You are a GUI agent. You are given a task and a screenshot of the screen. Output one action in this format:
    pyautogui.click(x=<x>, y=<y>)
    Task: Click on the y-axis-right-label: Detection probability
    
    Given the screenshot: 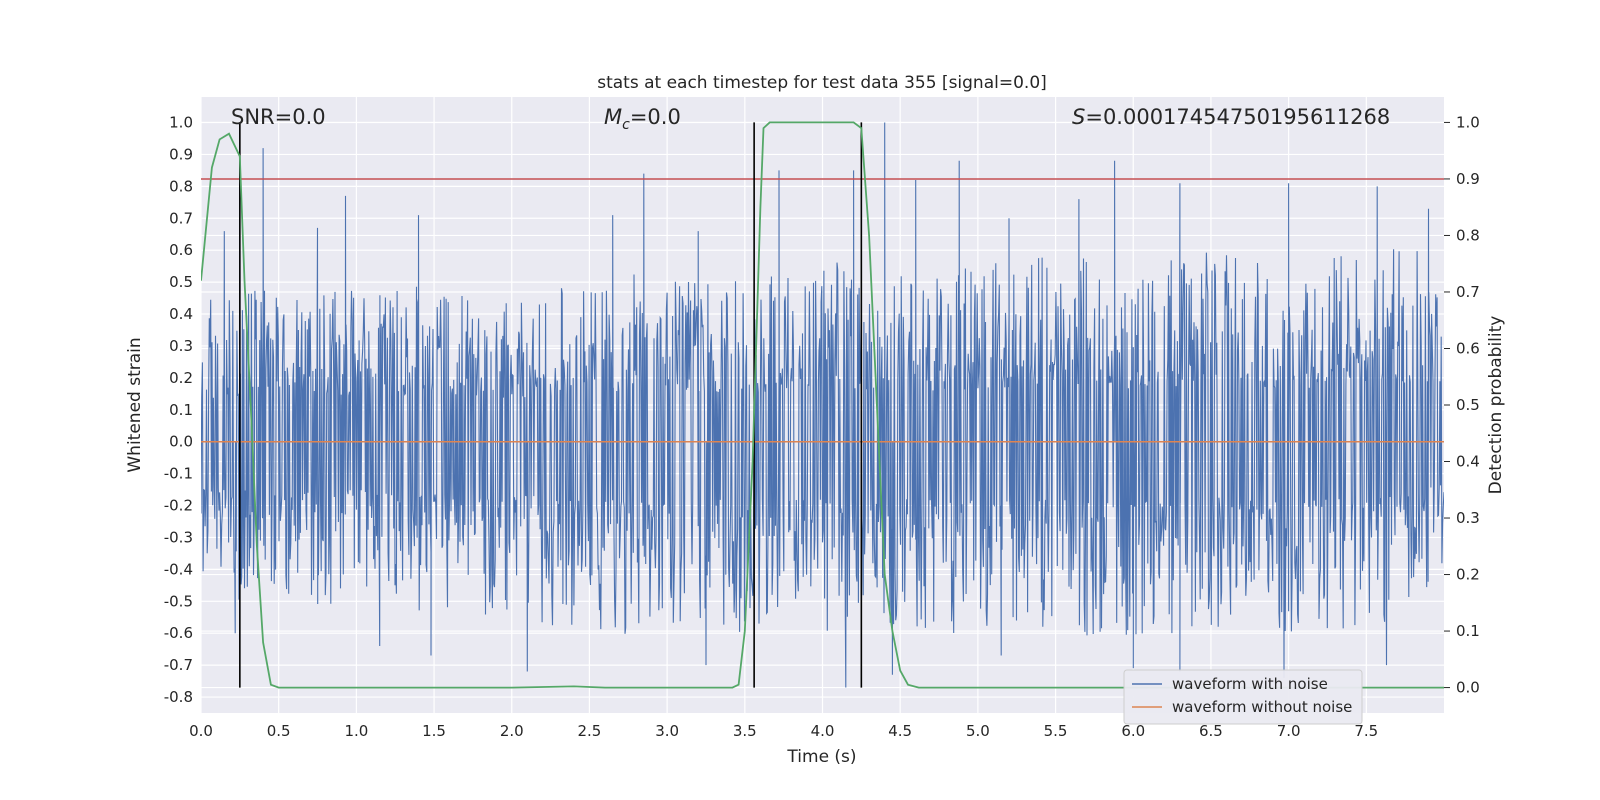 What is the action you would take?
    pyautogui.click(x=1496, y=405)
    